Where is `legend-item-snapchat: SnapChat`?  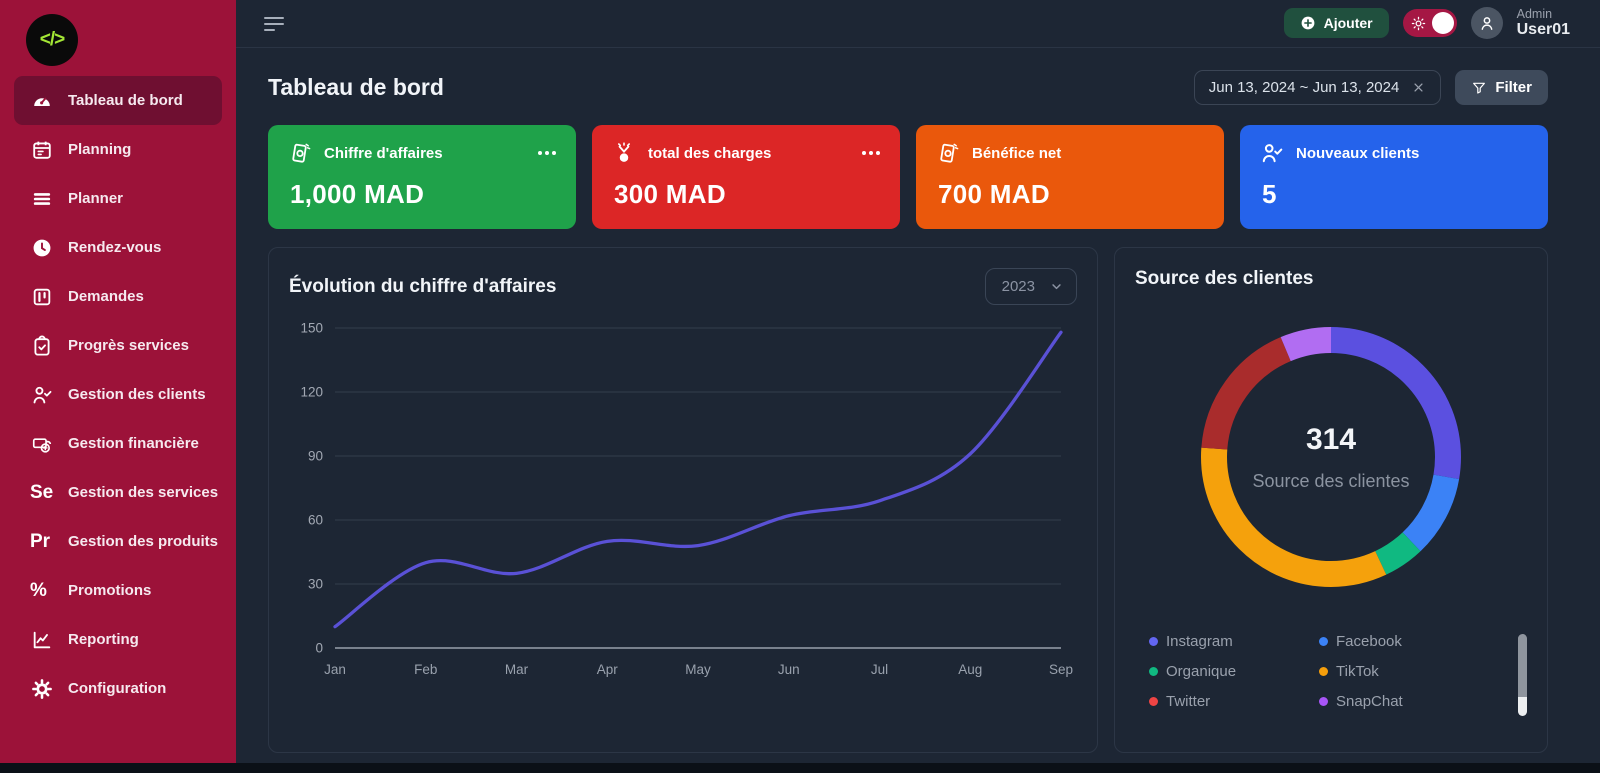 legend-item-snapchat: SnapChat is located at coordinates (1423, 701).